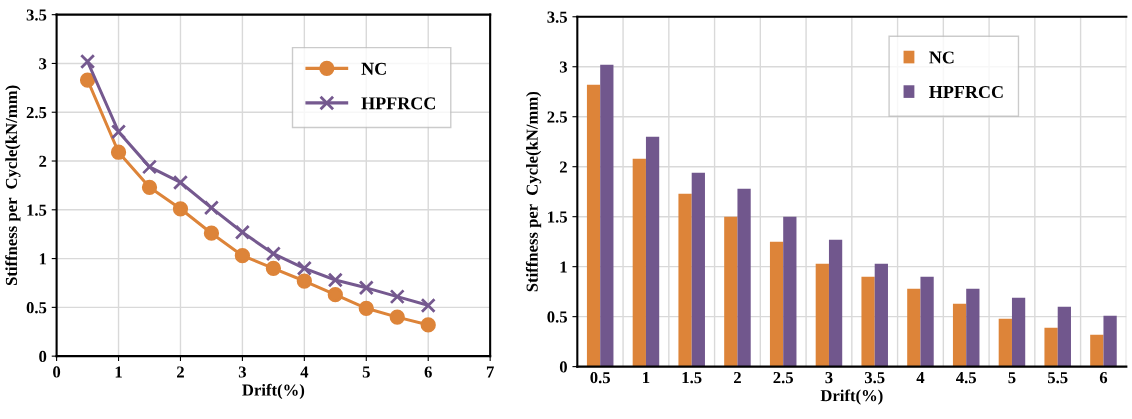 The height and width of the screenshot is (419, 1132). What do you see at coordinates (43, 356) in the screenshot?
I see `y-tick-label: 0` at bounding box center [43, 356].